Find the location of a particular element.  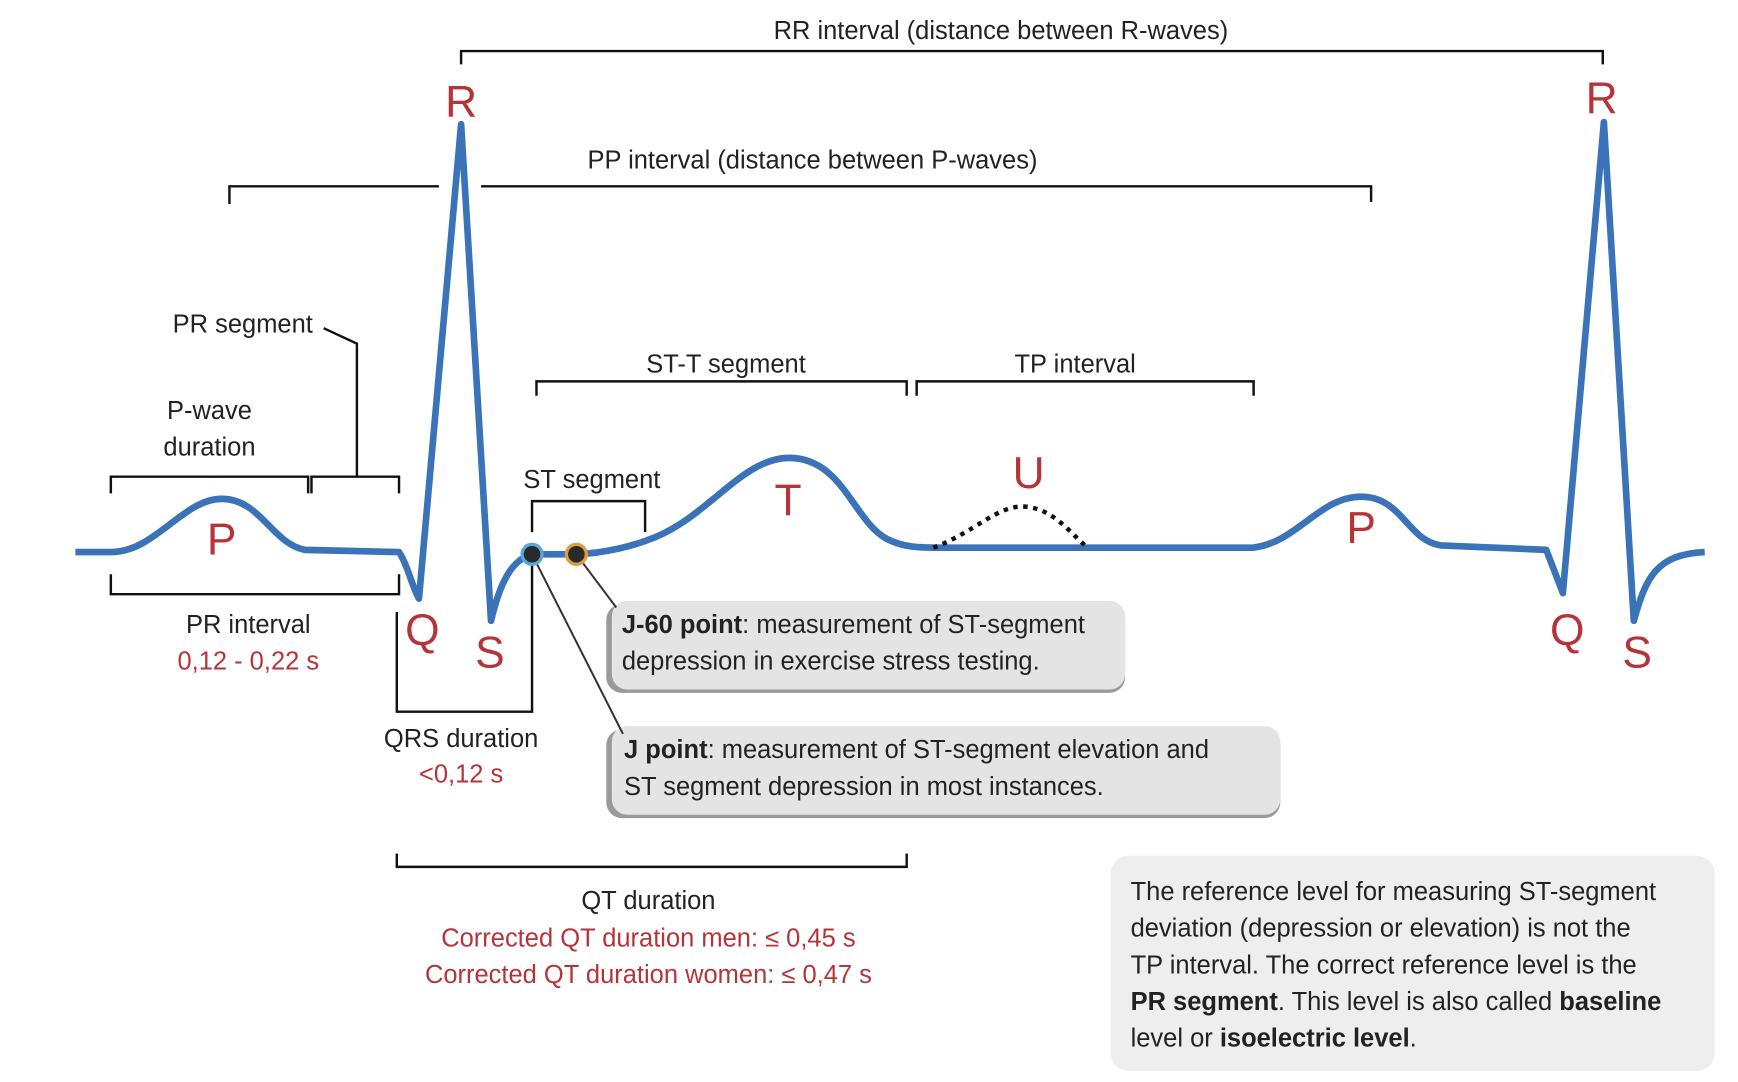

label: Corrected QT duration women: ≤ 0,47 s is located at coordinates (648, 975).